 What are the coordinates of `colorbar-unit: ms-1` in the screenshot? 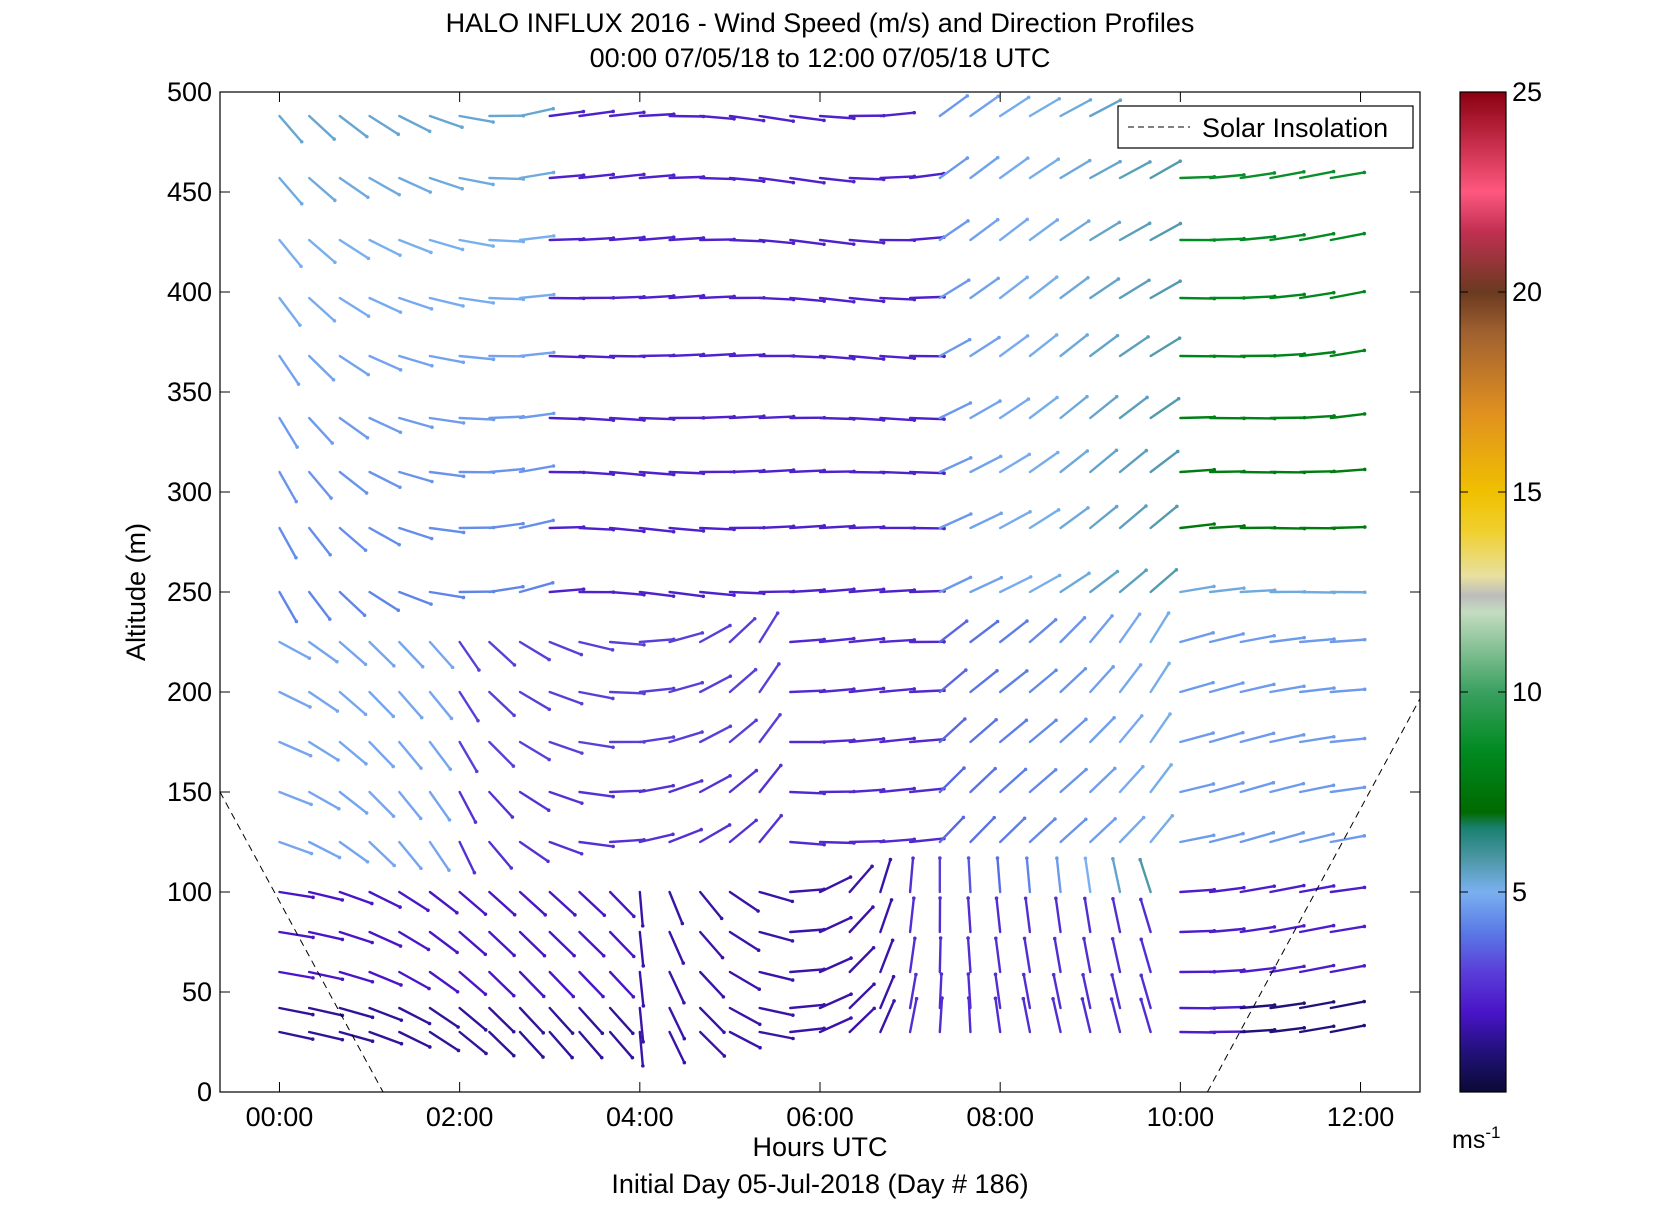 It's located at (1476, 1138).